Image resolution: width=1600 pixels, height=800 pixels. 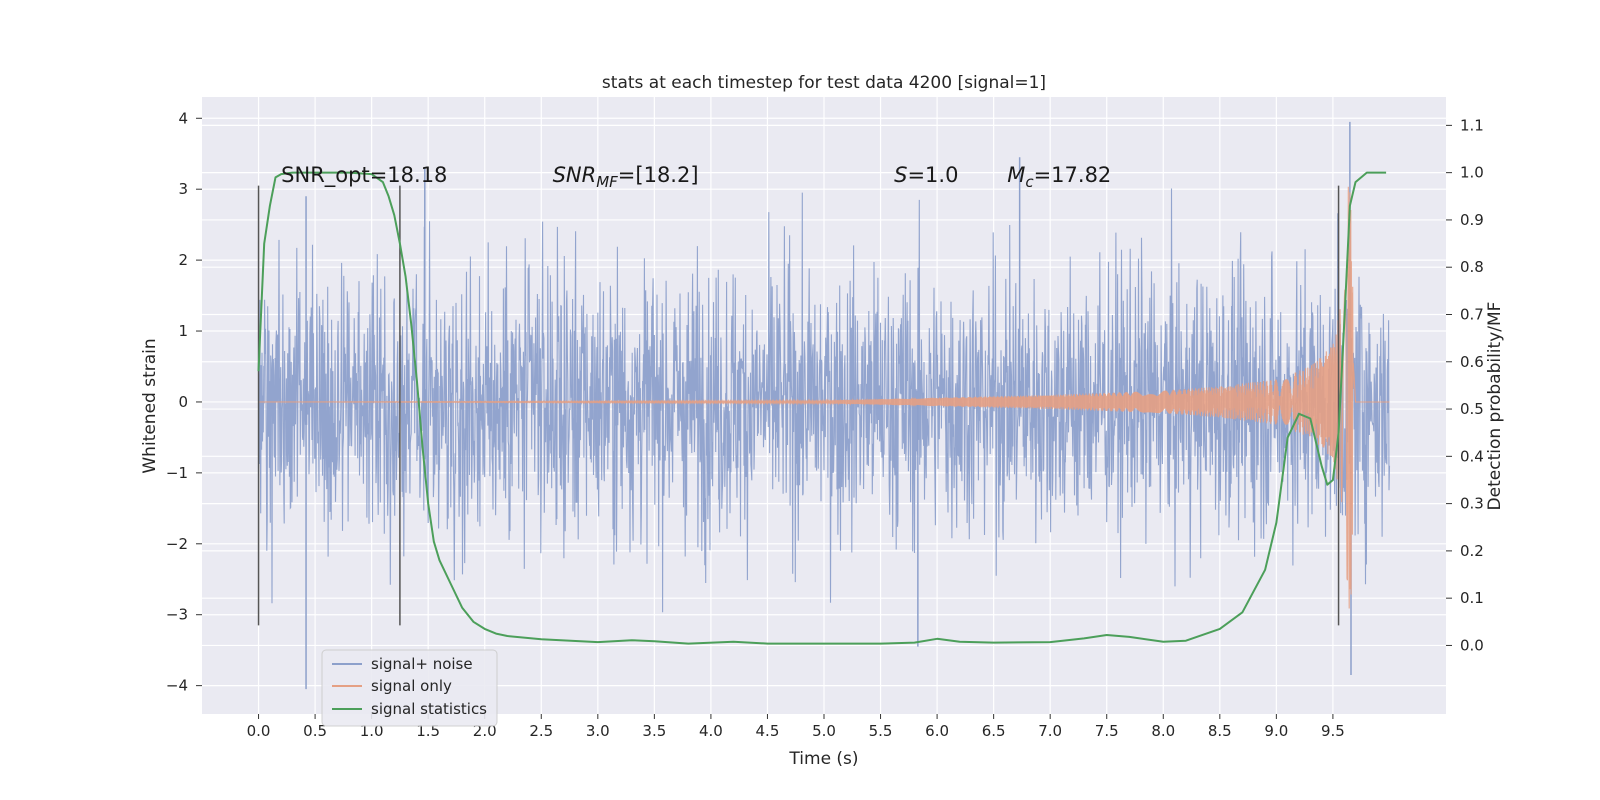 What do you see at coordinates (177, 544) in the screenshot?
I see `y-tick-label: −2` at bounding box center [177, 544].